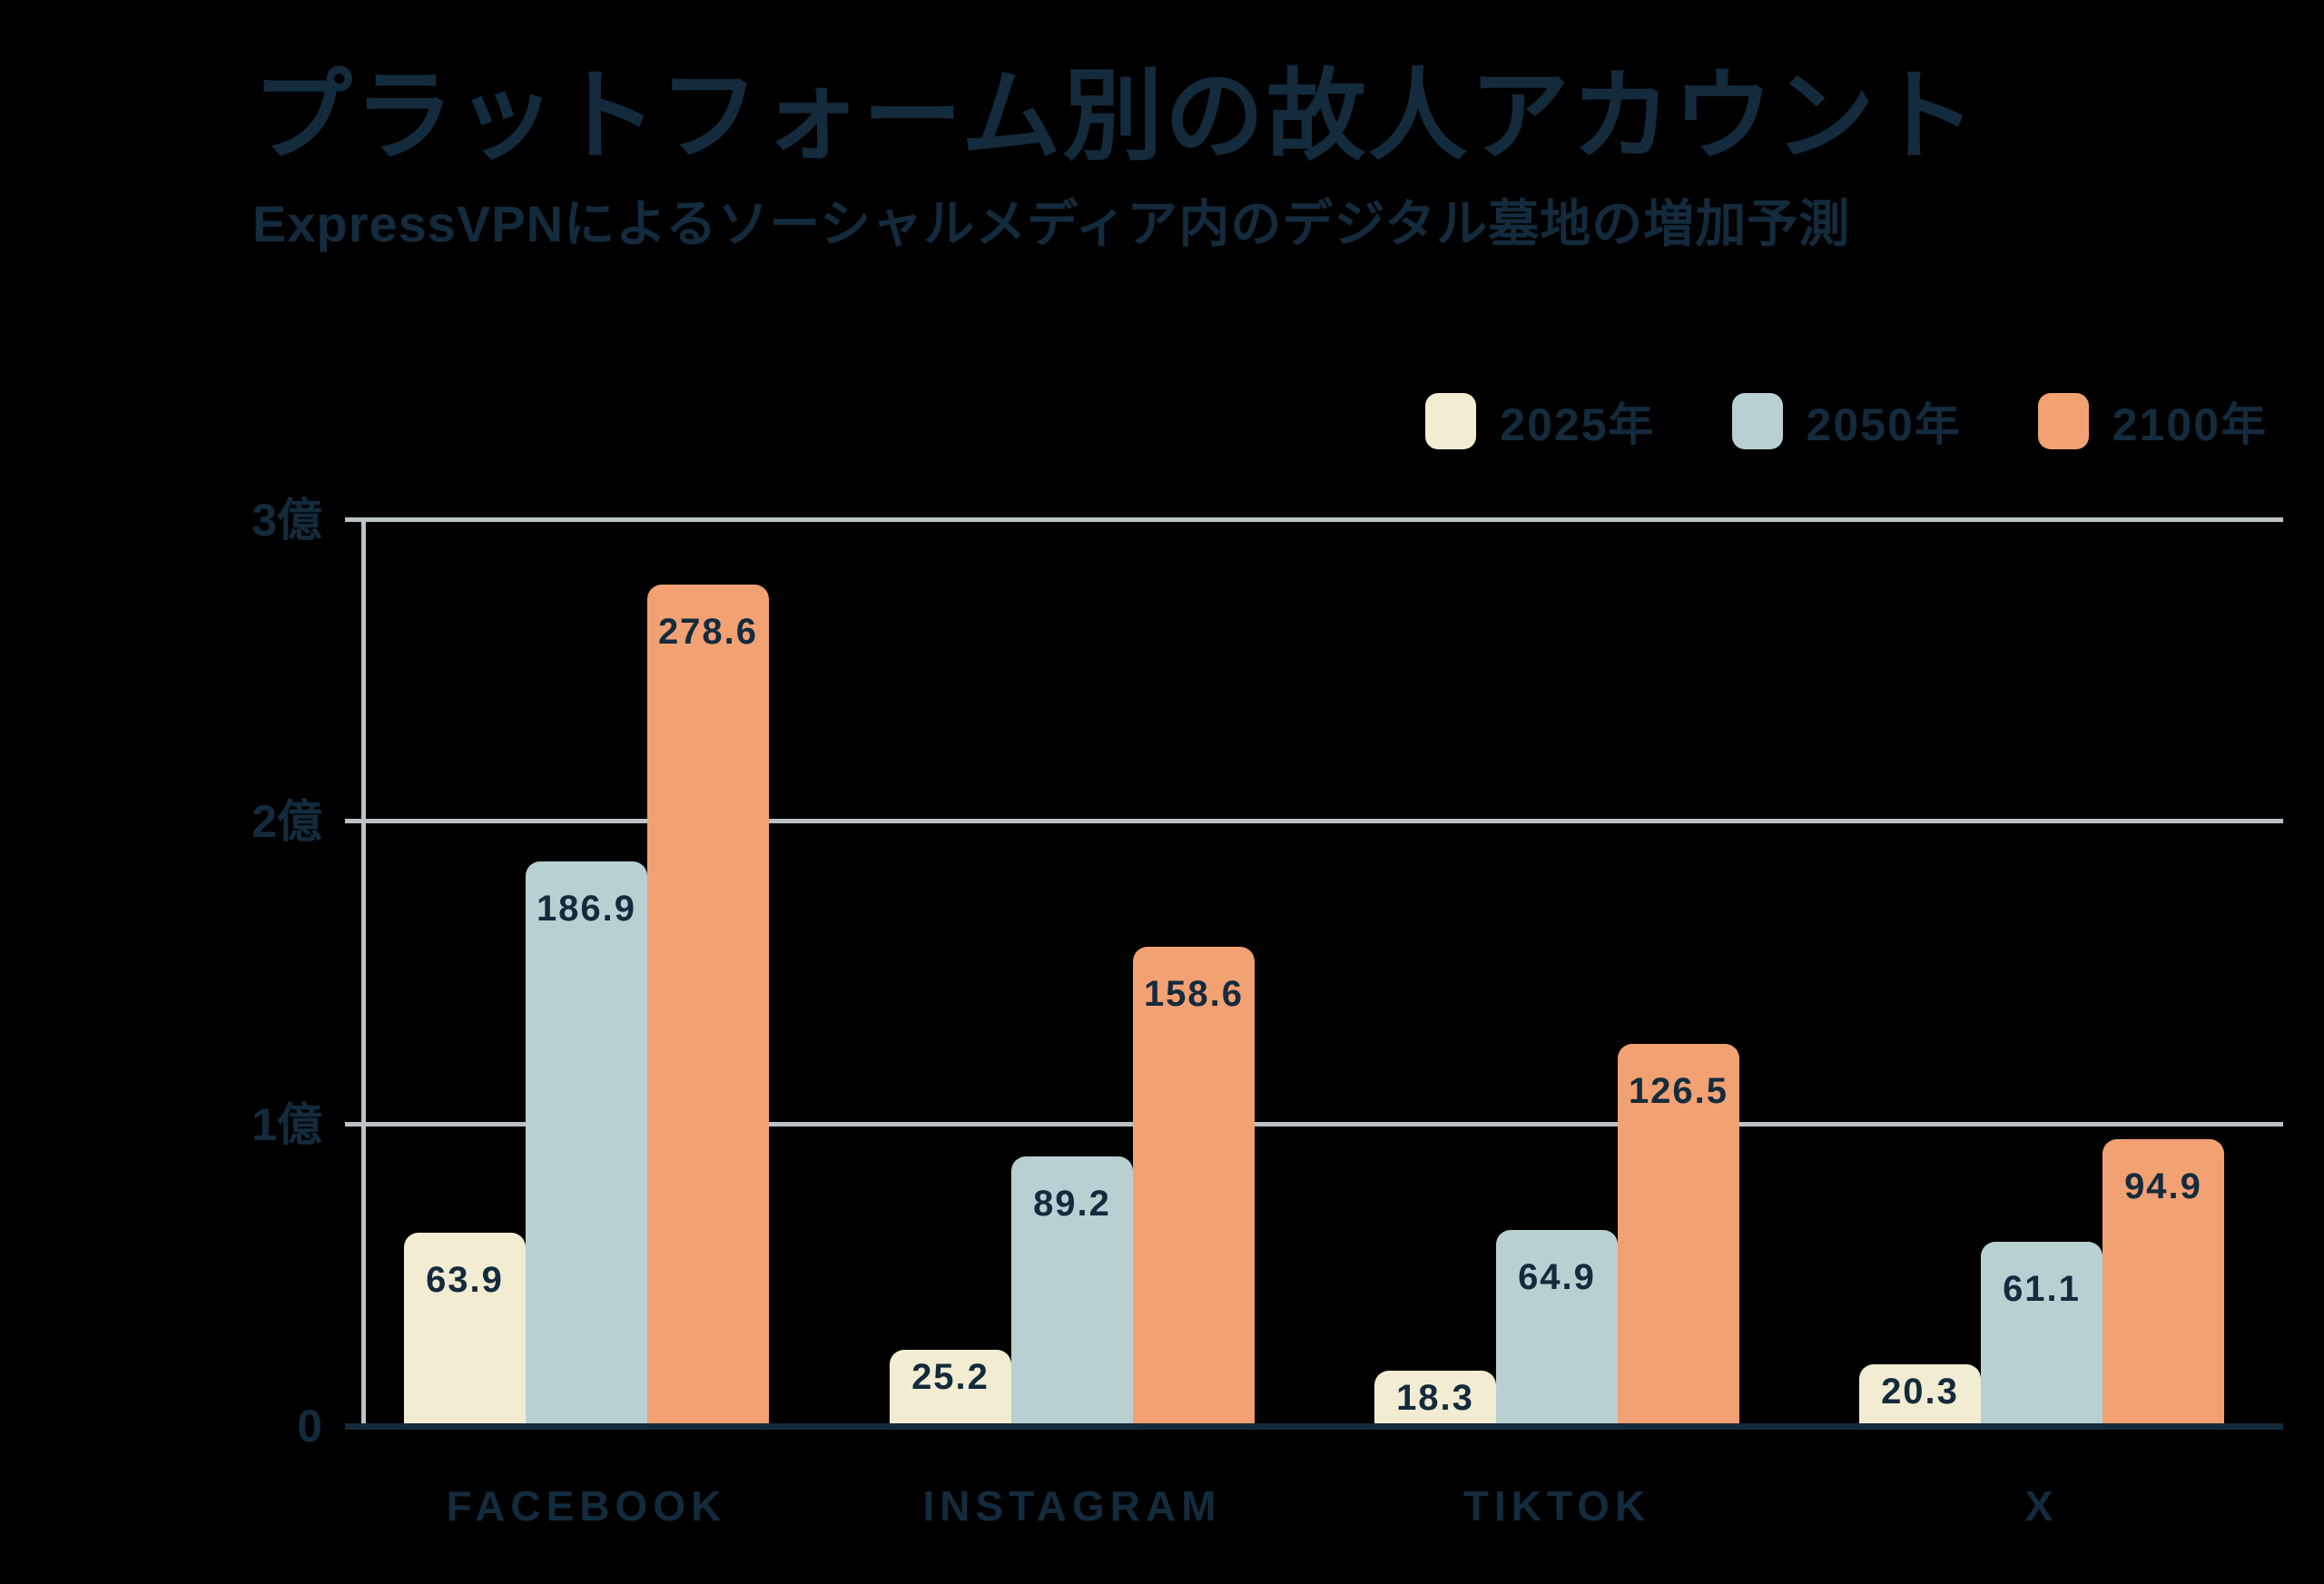  What do you see at coordinates (708, 1005) in the screenshot?
I see `bar-2100年-FACEBOOK: 278.6` at bounding box center [708, 1005].